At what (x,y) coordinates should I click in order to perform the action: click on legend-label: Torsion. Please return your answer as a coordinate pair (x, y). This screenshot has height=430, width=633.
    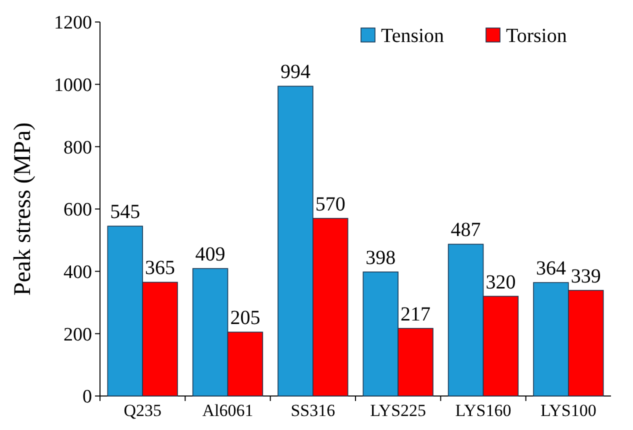
    Looking at the image, I should click on (536, 36).